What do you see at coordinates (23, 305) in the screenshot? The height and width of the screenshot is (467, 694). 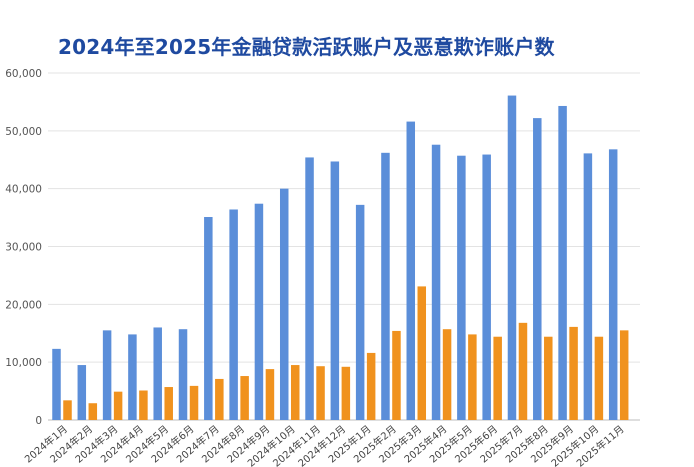 I see `y-tick-label: 20,000` at bounding box center [23, 305].